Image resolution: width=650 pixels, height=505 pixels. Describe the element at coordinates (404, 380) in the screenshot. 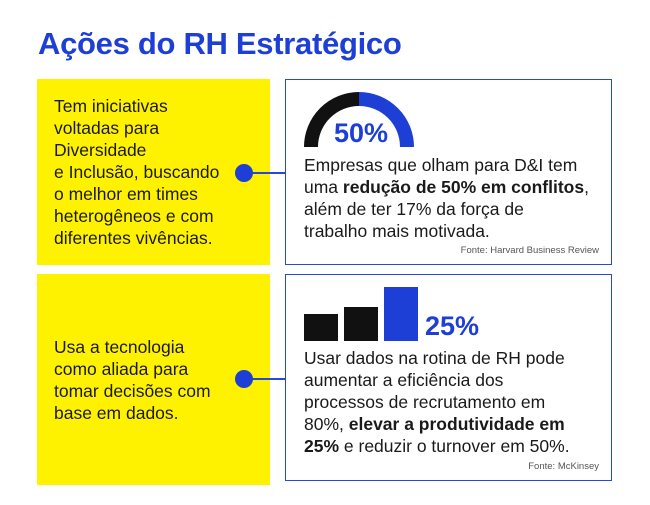

I see `text-line: aumentar a eficiência dos` at that location.